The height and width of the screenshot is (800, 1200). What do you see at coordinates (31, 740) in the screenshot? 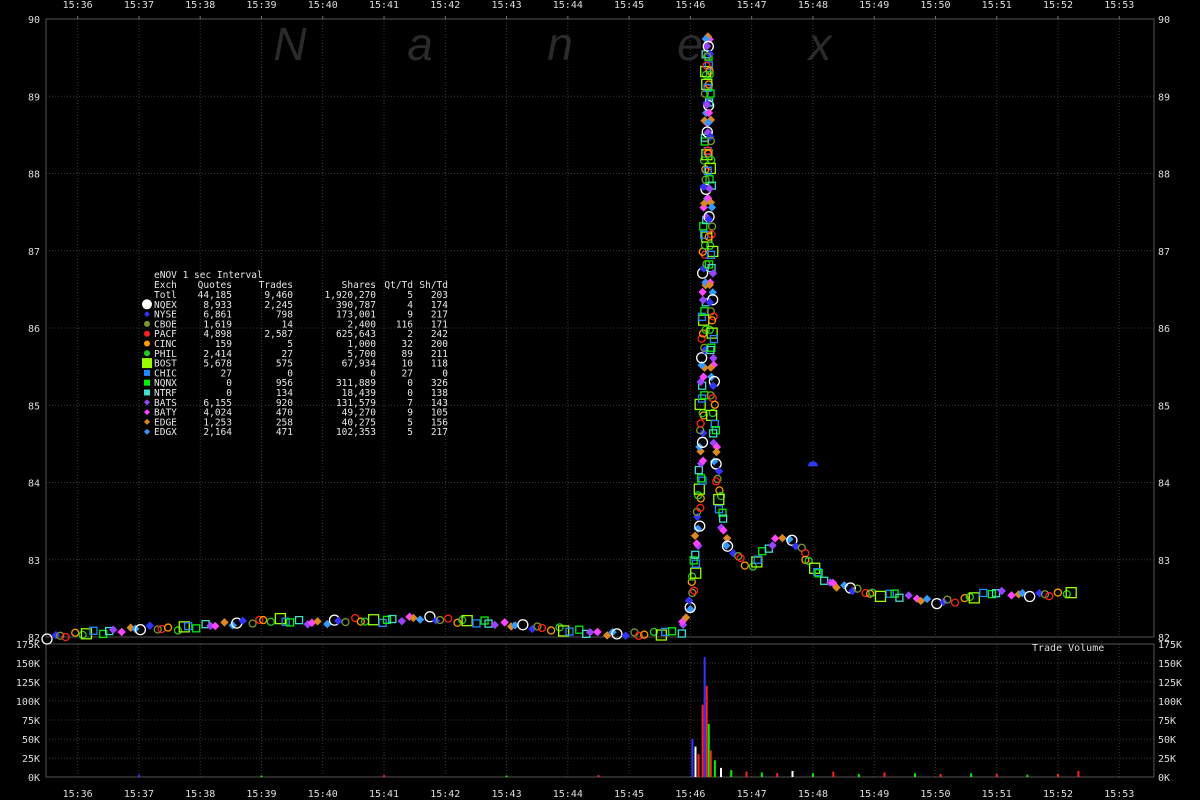
I see `volume-y-tick-left: 50K` at bounding box center [31, 740].